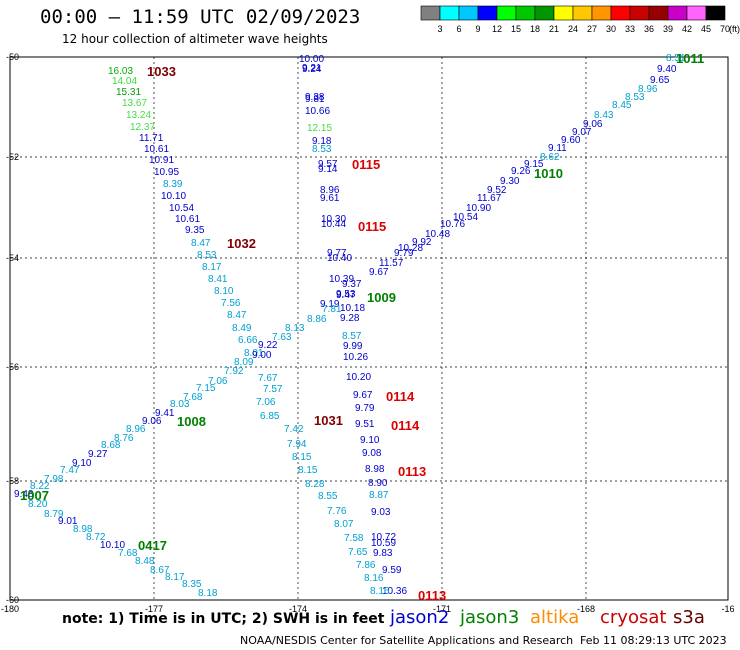  I want to click on wave-point-label: 10.20, so click(358, 377).